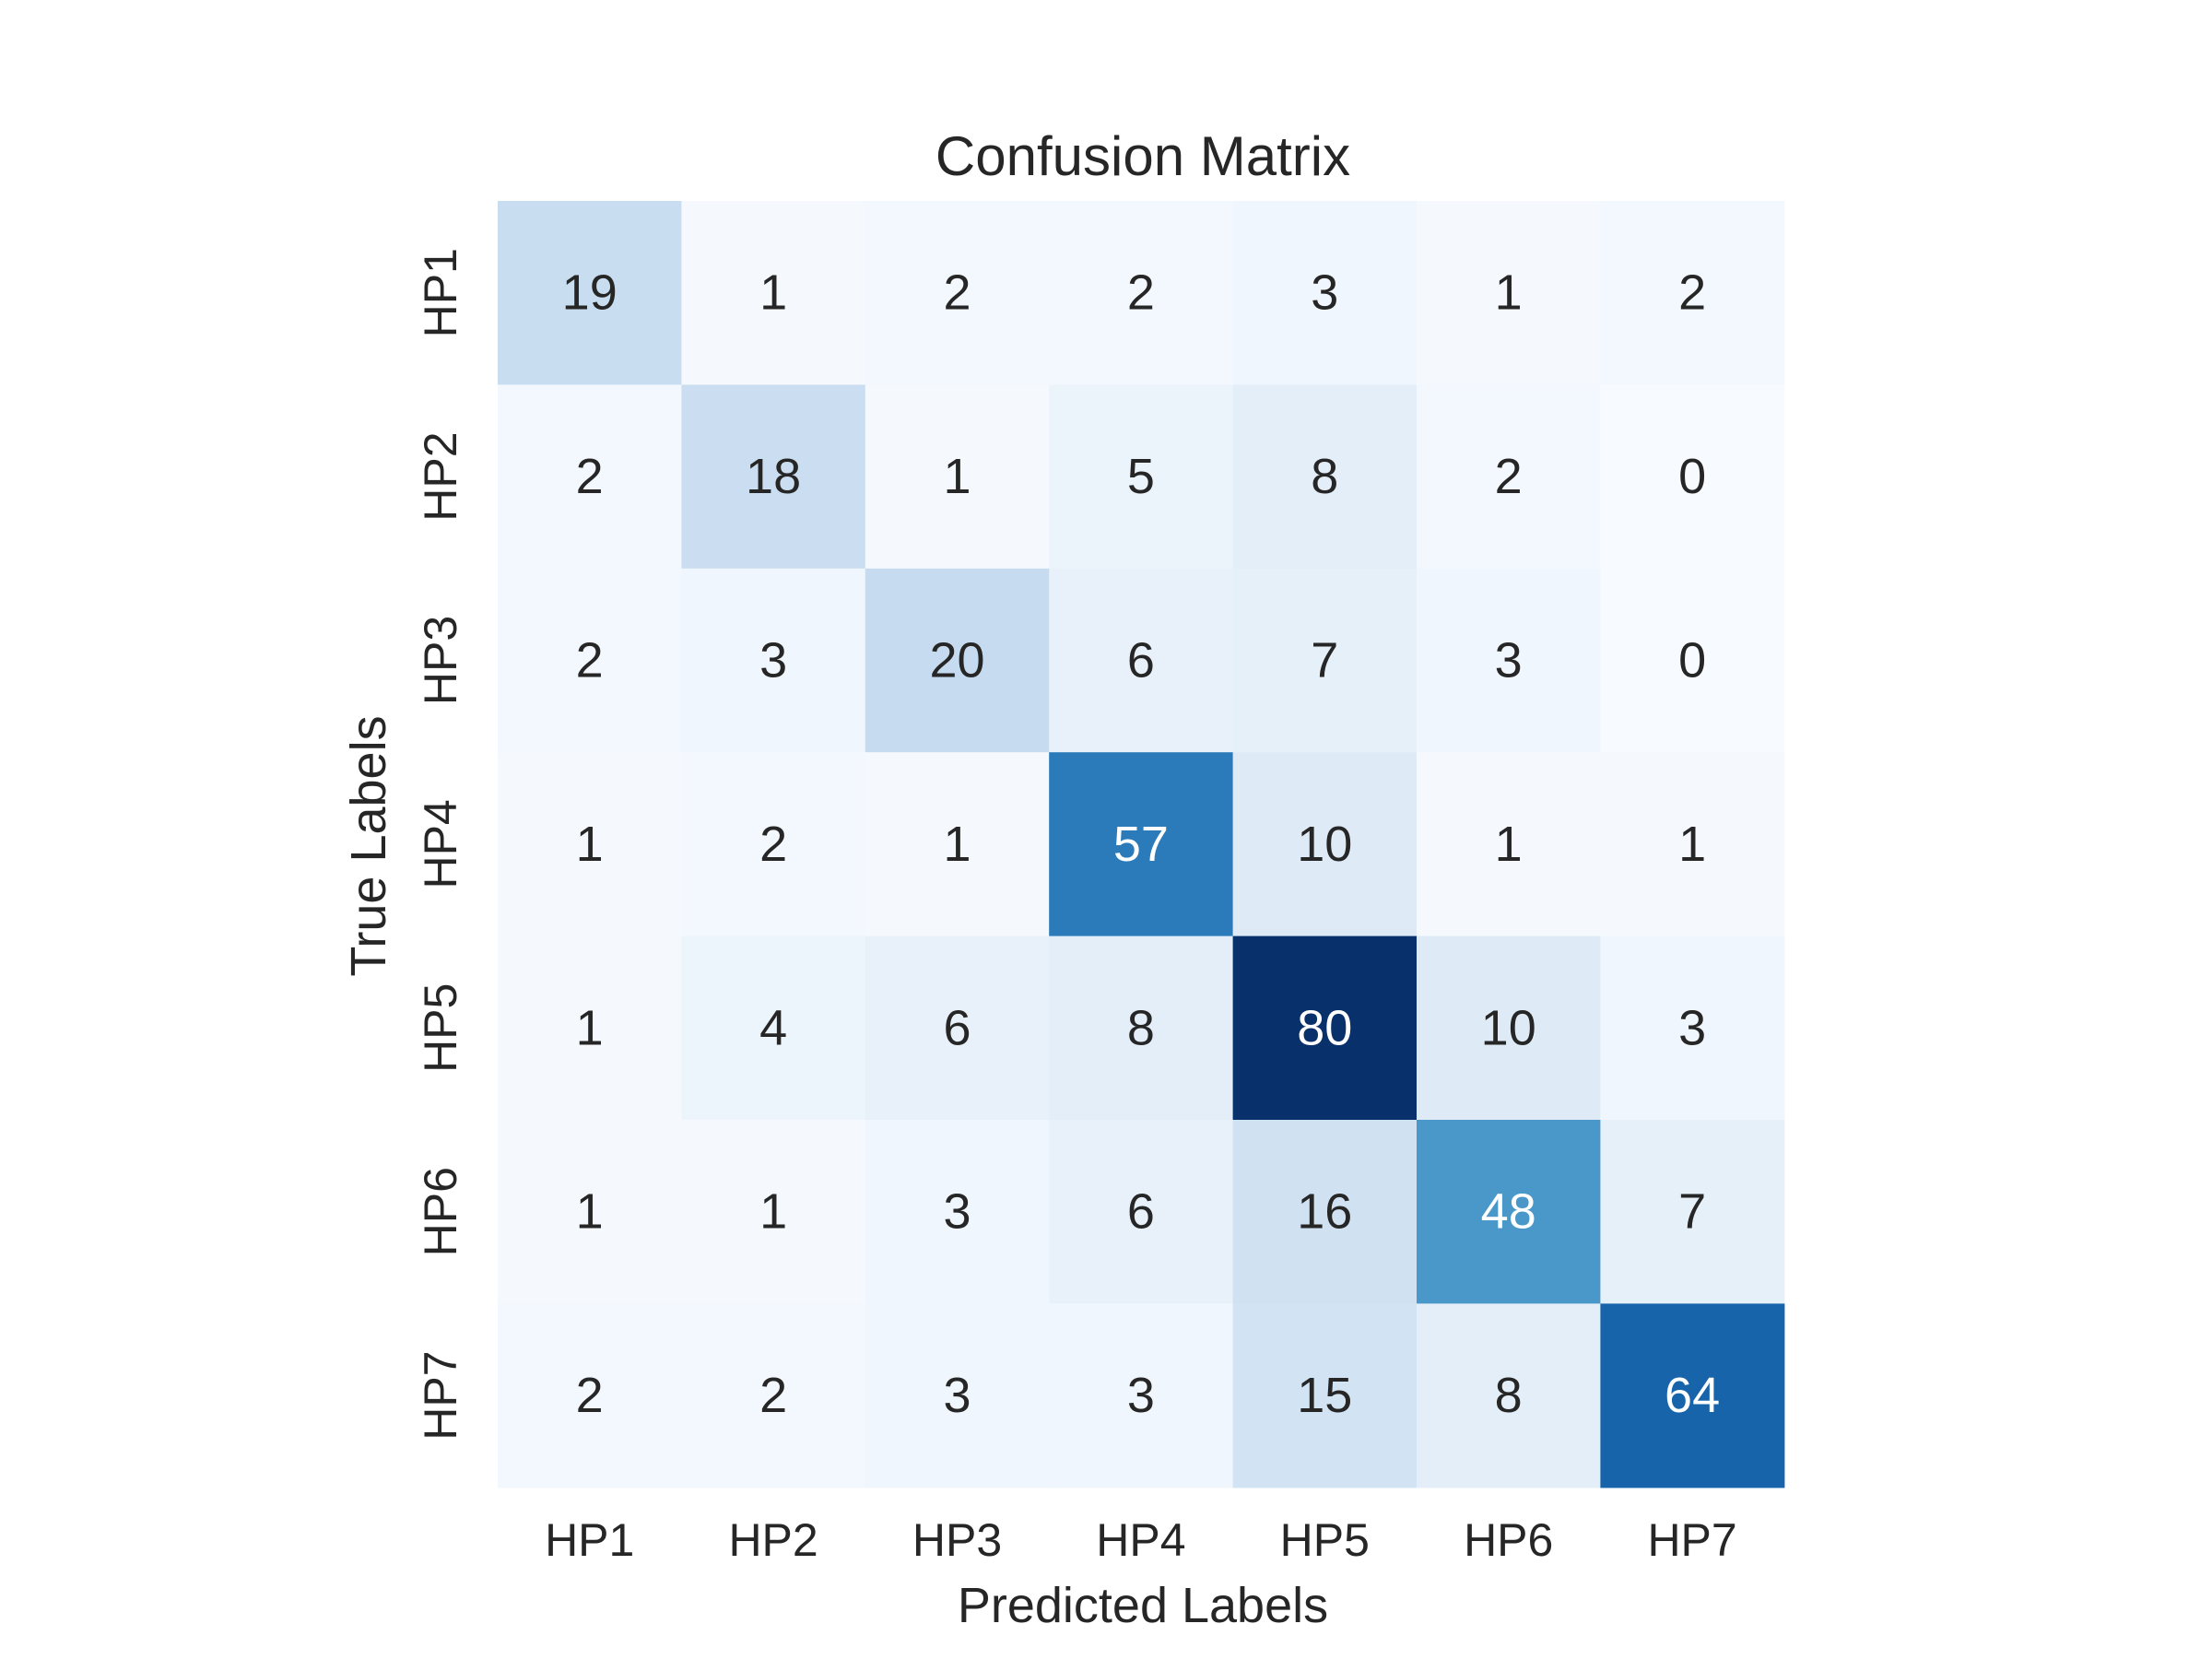 The width and height of the screenshot is (2212, 1659). I want to click on heatmap-cell-HP7-HP6, so click(1509, 1395).